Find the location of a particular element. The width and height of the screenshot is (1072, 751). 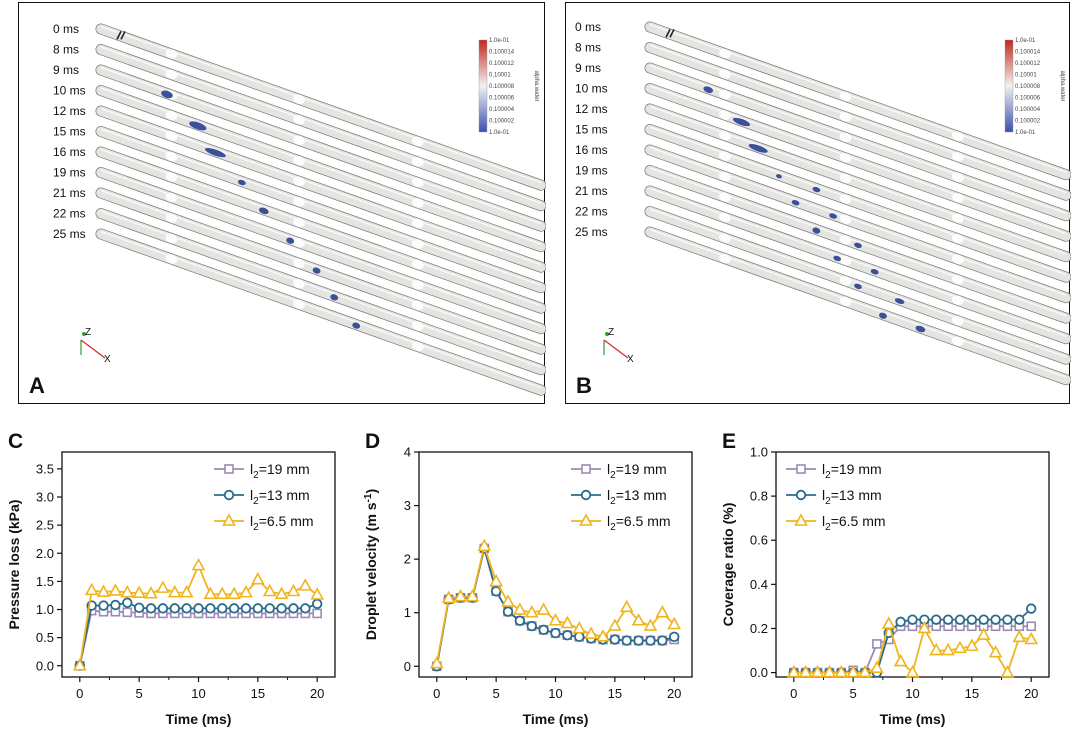

colorbar-tick-label: 0.100008 is located at coordinates (502, 87).